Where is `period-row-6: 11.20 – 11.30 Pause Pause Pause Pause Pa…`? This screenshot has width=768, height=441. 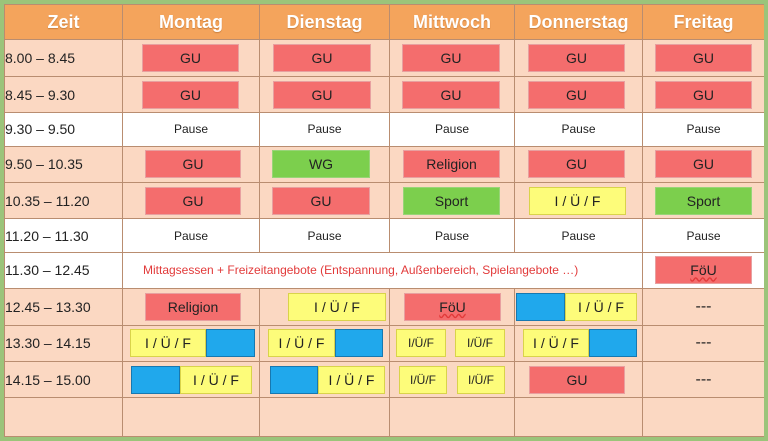 period-row-6: 11.20 – 11.30 Pause Pause Pause Pause Pa… is located at coordinates (384, 235).